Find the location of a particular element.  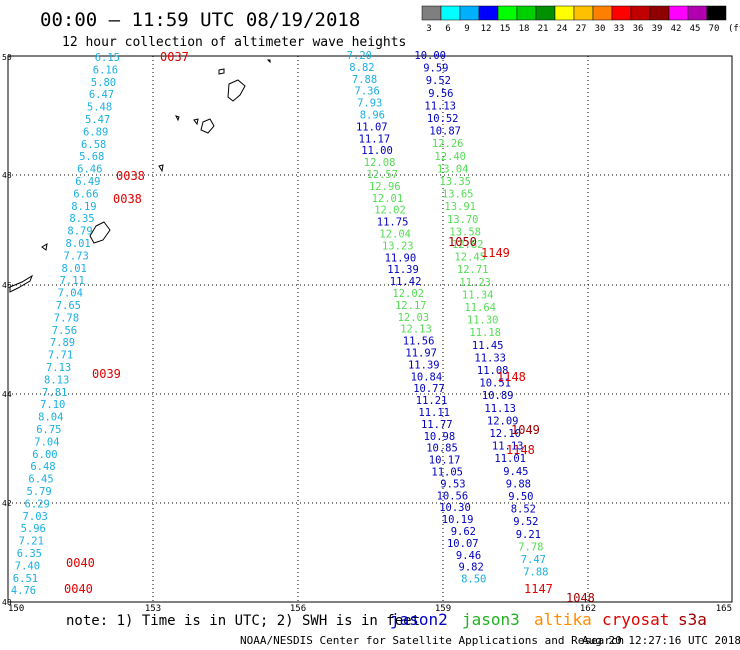

east-track-value: 10.17 is located at coordinates (445, 461).